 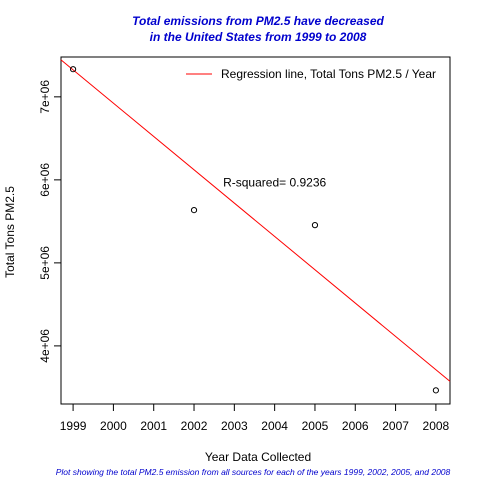 I want to click on r-squared-annotation: R-squared= 0.9236, so click(x=274, y=182).